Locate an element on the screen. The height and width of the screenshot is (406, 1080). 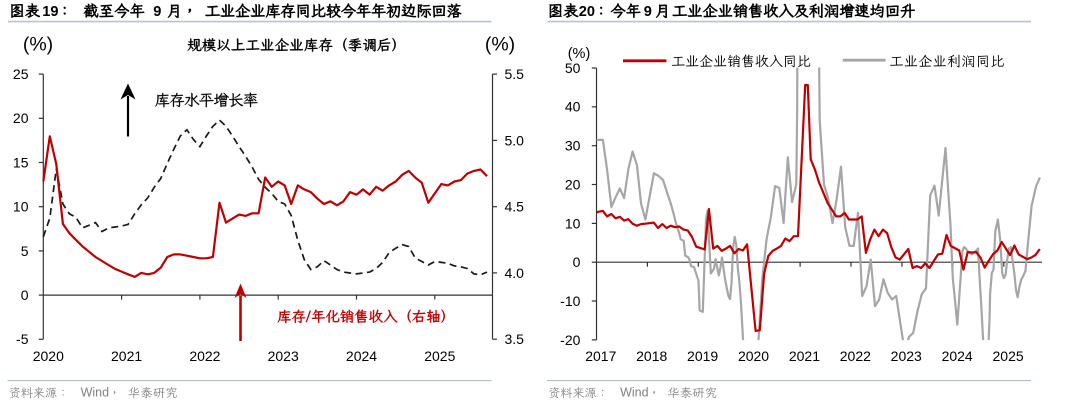
svg-text: 2019 is located at coordinates (702, 356).